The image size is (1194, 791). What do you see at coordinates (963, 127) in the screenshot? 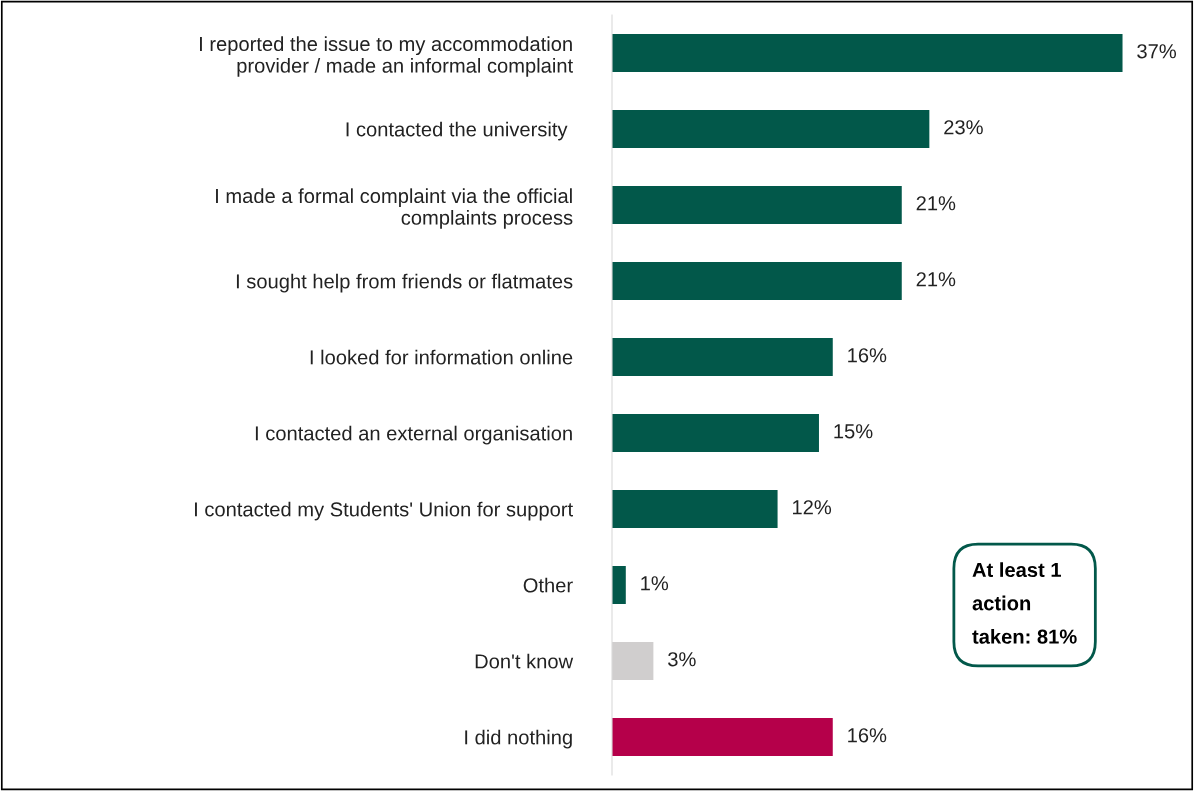
I see `data-label: 23%` at bounding box center [963, 127].